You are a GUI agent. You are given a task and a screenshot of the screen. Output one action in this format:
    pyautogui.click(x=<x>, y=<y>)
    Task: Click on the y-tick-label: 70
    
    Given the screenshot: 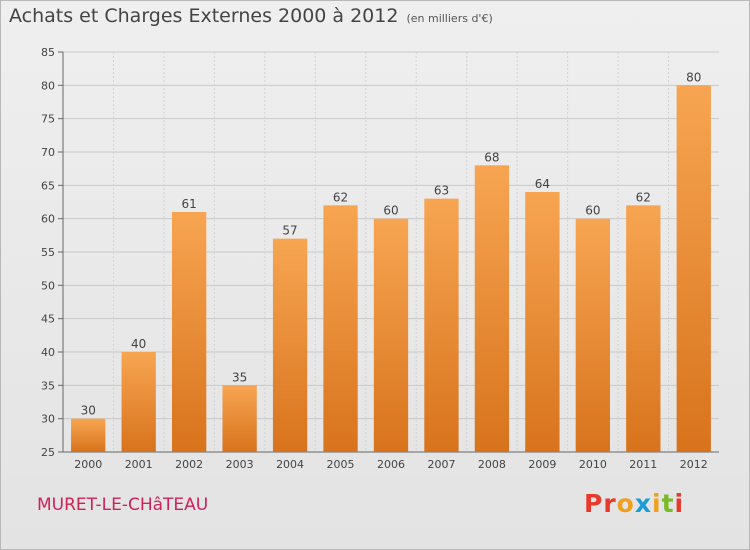 What is the action you would take?
    pyautogui.click(x=48, y=152)
    